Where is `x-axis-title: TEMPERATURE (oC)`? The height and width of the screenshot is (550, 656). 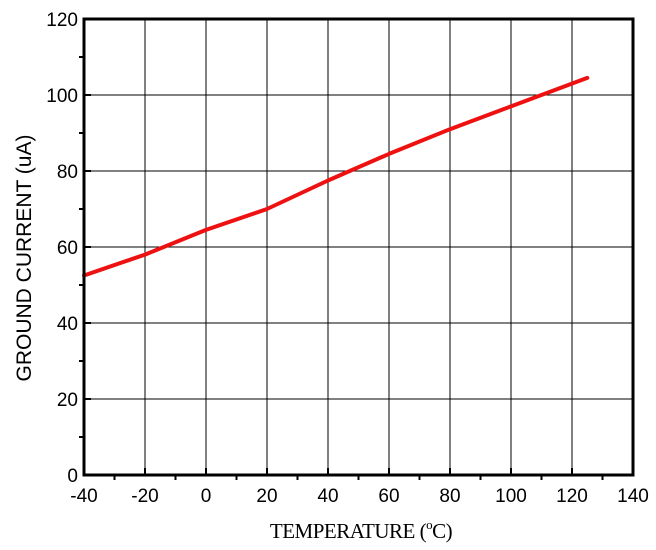
x-axis-title: TEMPERATURE (oC) is located at coordinates (361, 530).